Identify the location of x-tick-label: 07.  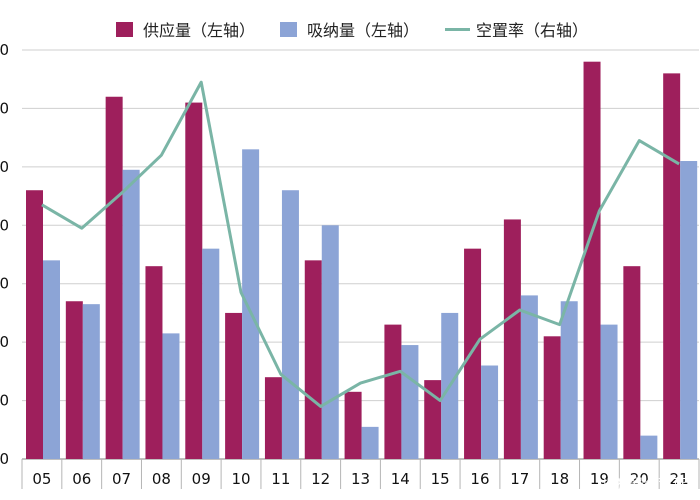
(121, 479).